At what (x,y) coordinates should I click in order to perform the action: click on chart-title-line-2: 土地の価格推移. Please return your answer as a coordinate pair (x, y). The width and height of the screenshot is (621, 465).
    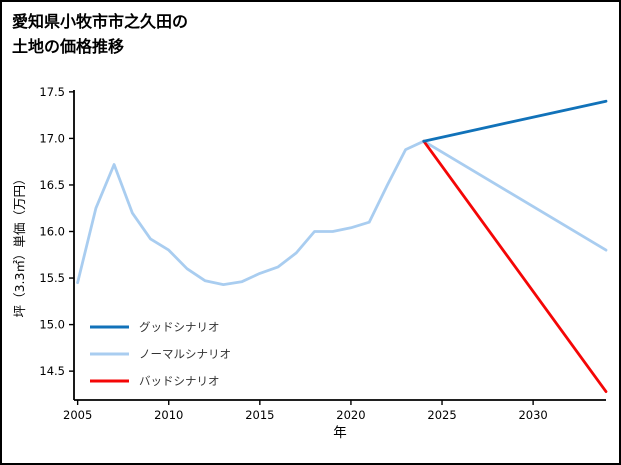
    Looking at the image, I should click on (68, 46).